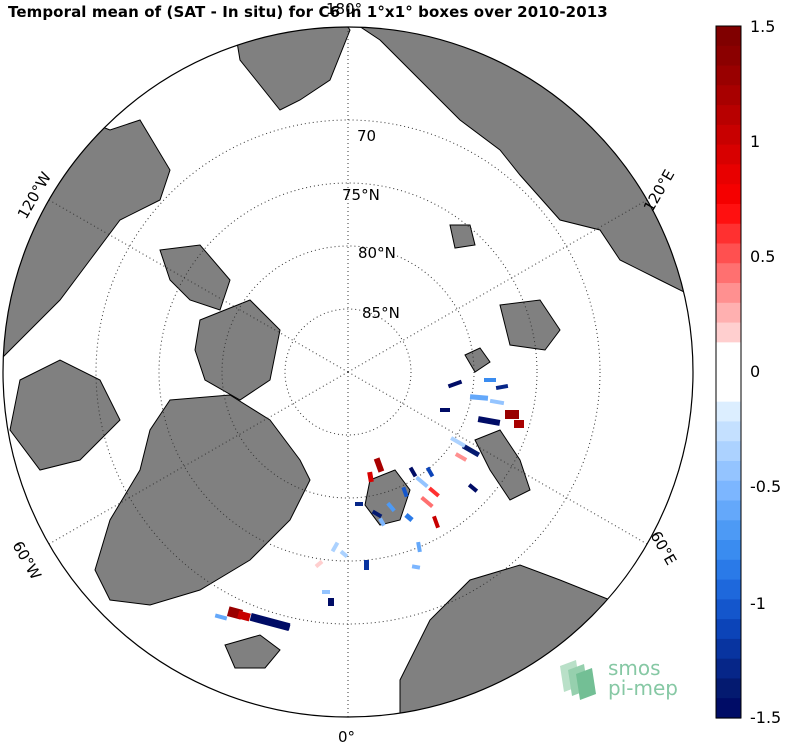 The width and height of the screenshot is (787, 746). Describe the element at coordinates (377, 253) in the screenshot. I see `lat-label-80: 80°N` at that location.